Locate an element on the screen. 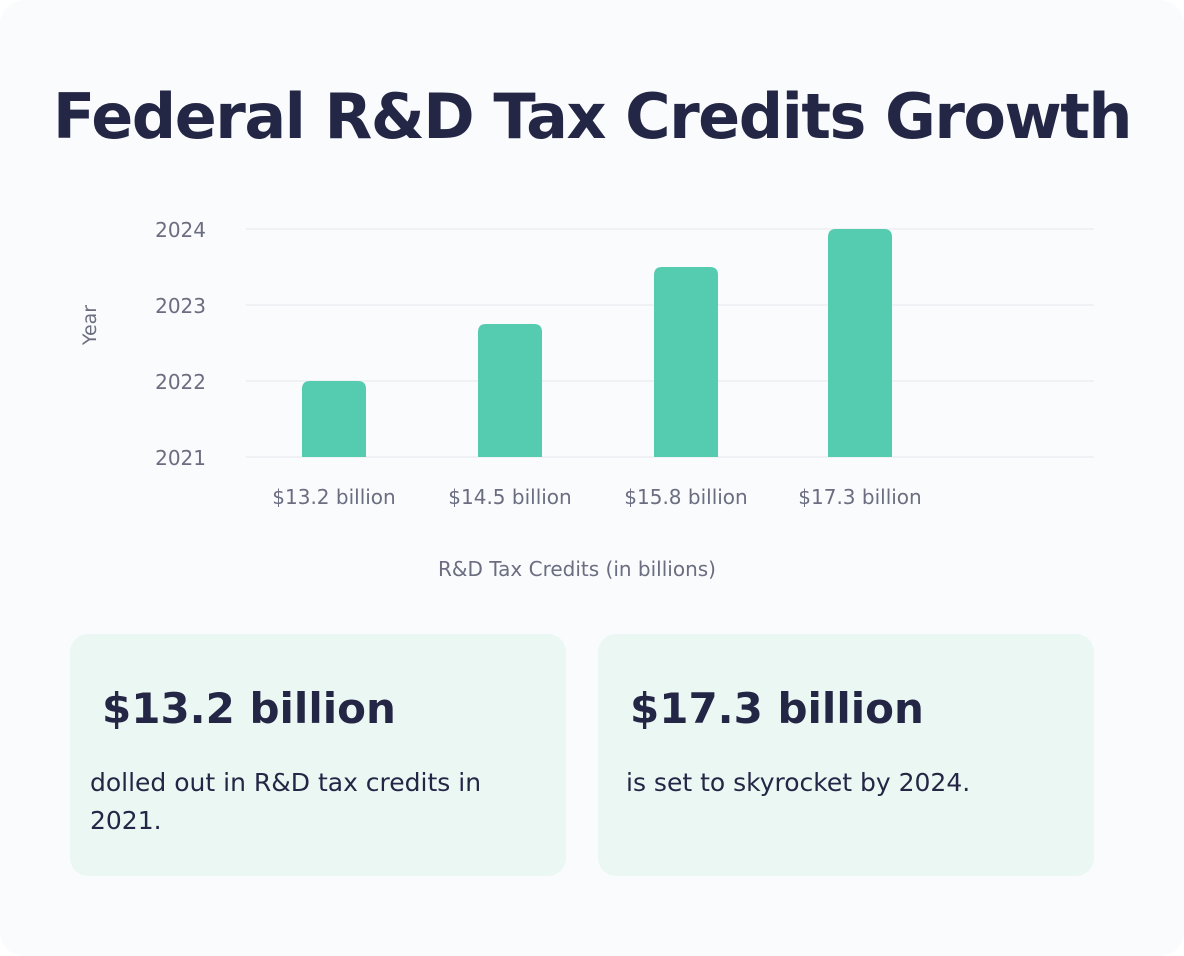 This screenshot has width=1184, height=956. x-axis-label: R&D Tax Credits (in billions) is located at coordinates (577, 569).